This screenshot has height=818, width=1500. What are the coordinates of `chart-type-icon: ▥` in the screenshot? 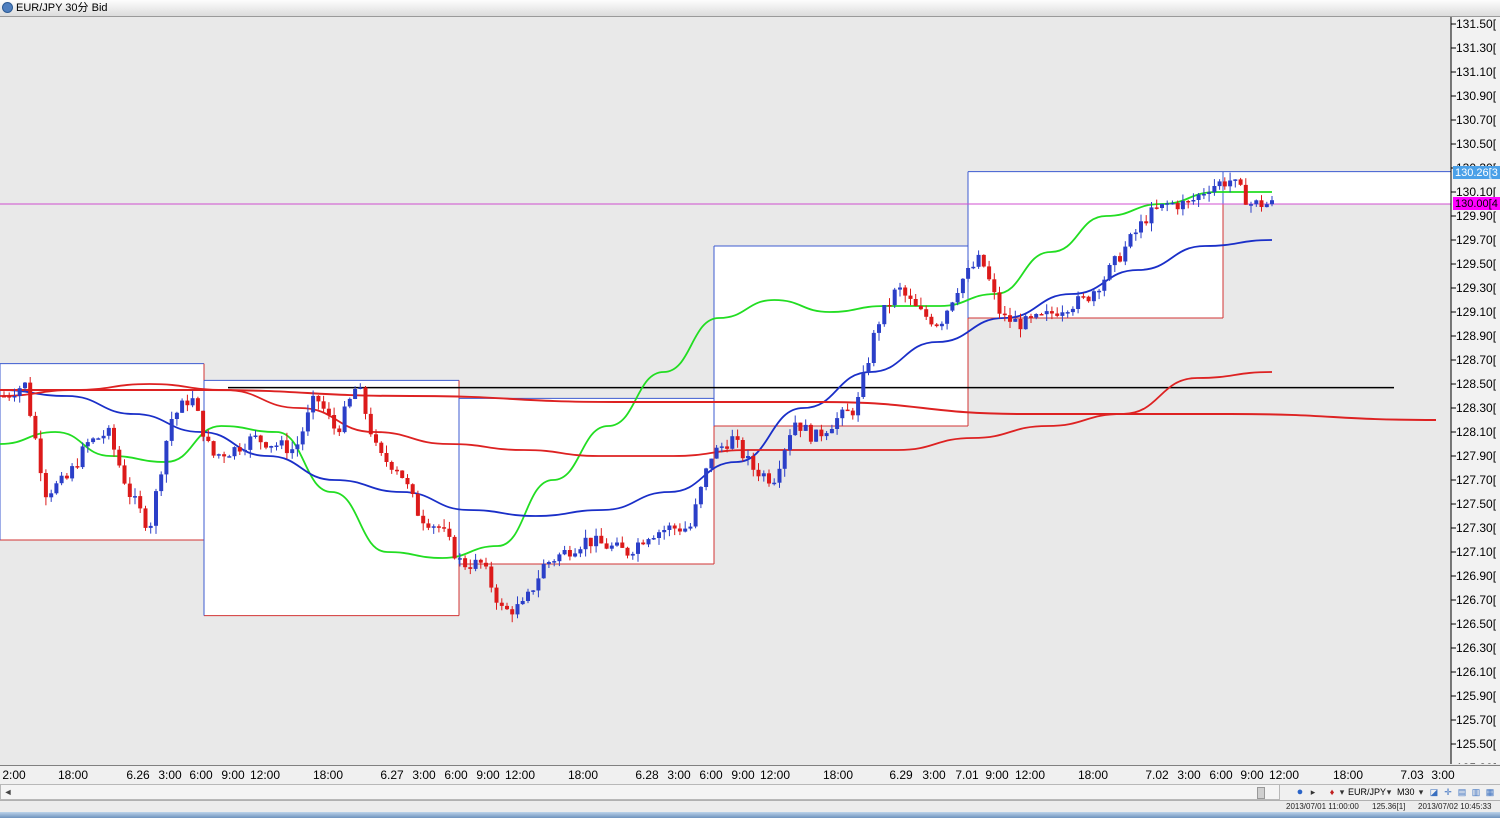 It's located at (1476, 792).